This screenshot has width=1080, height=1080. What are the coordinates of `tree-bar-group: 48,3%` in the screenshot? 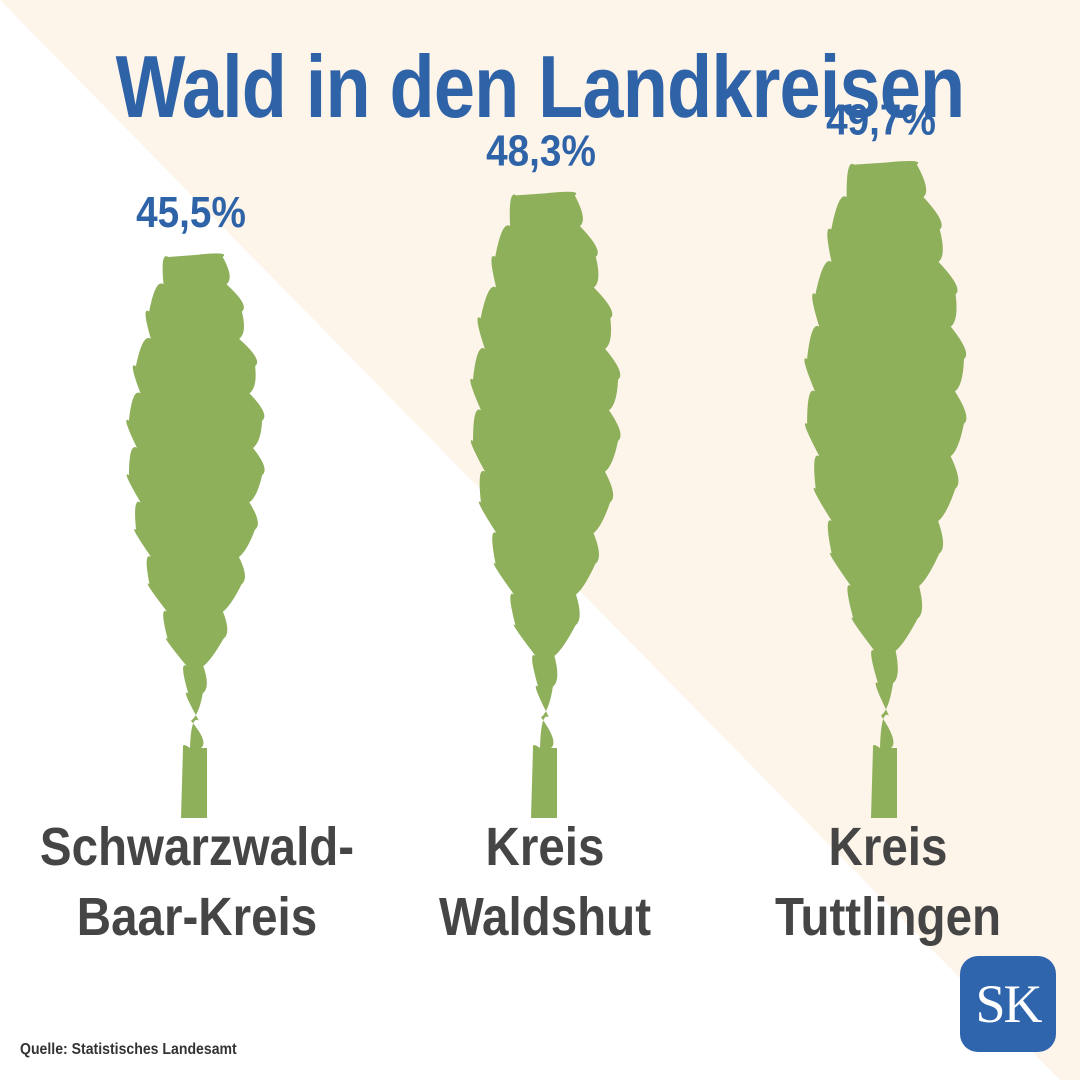 It's located at (545, 471).